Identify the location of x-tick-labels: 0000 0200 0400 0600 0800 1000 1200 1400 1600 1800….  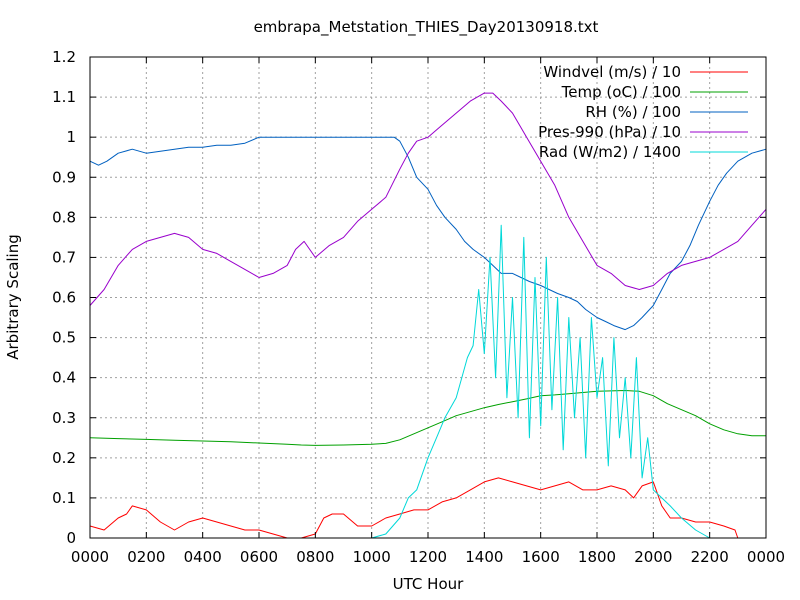
(428, 557).